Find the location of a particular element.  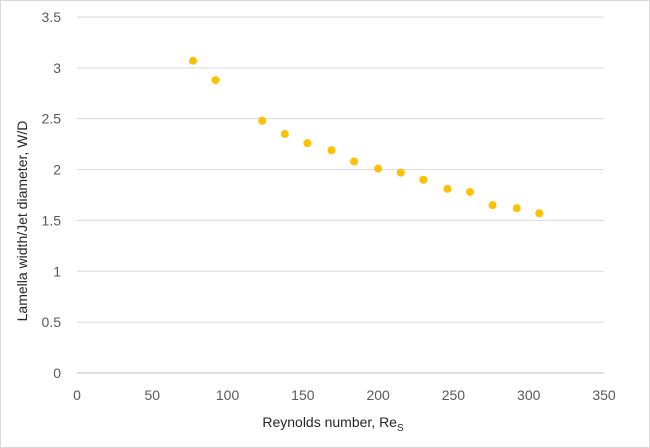

x-tick-label: 350 is located at coordinates (604, 395).